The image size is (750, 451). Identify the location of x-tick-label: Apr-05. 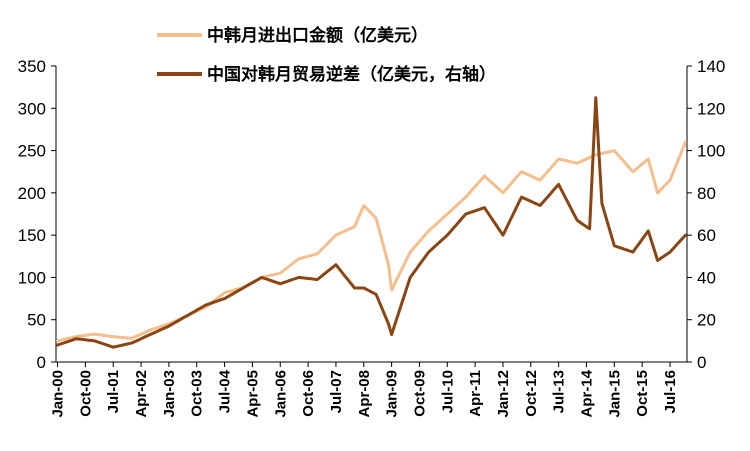
(252, 394).